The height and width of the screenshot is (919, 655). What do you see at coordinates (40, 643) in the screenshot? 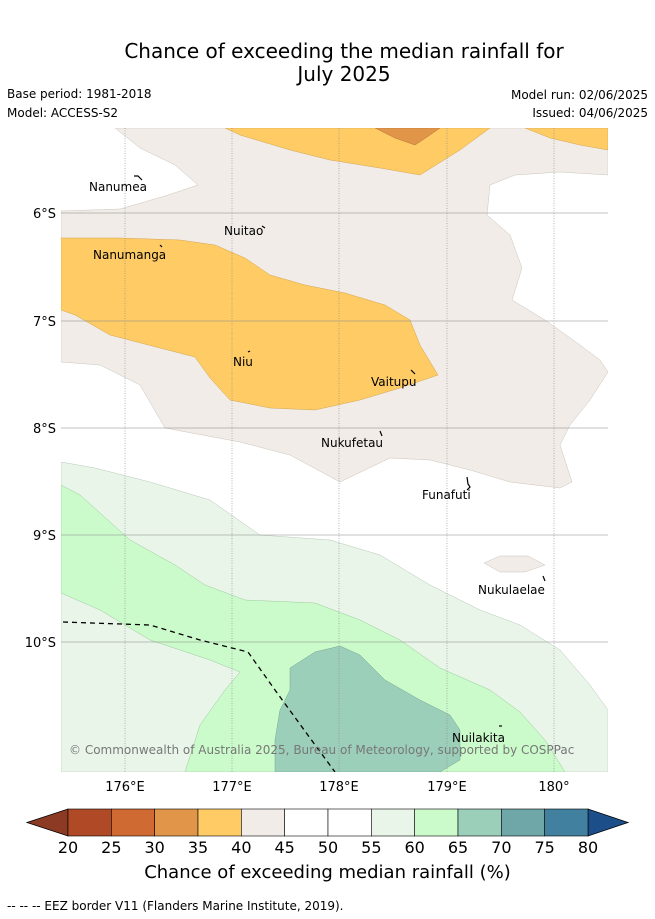
I see `lat-label-10s: 10°S` at bounding box center [40, 643].